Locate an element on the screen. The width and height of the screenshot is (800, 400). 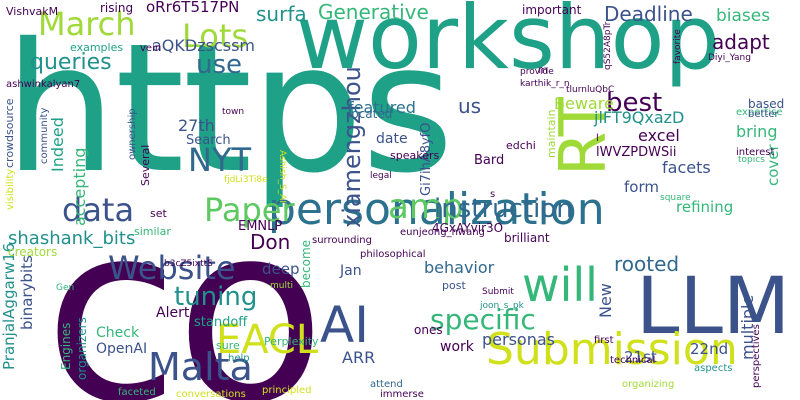
word-lots: Lots is located at coordinates (215, 36).